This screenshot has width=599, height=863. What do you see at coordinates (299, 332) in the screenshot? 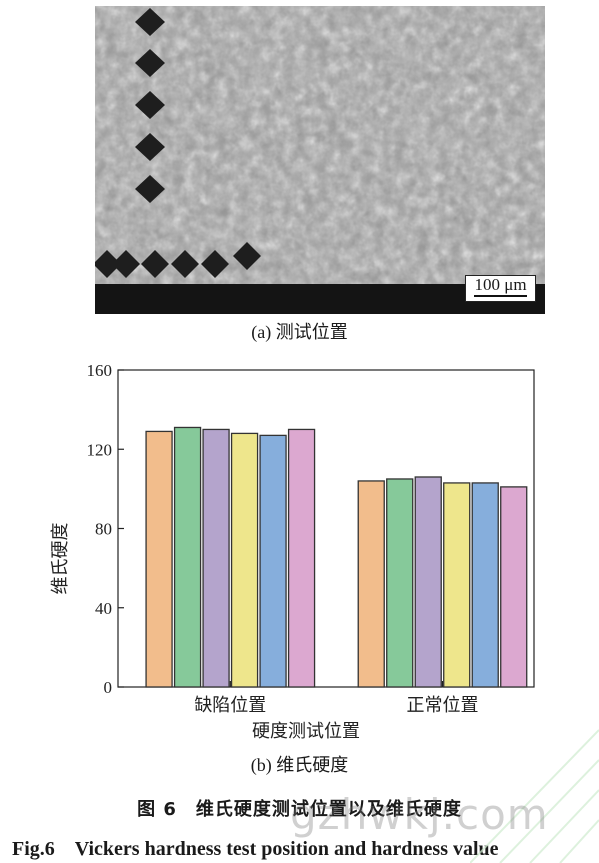
I see `caption-a: (a) 测试位置` at bounding box center [299, 332].